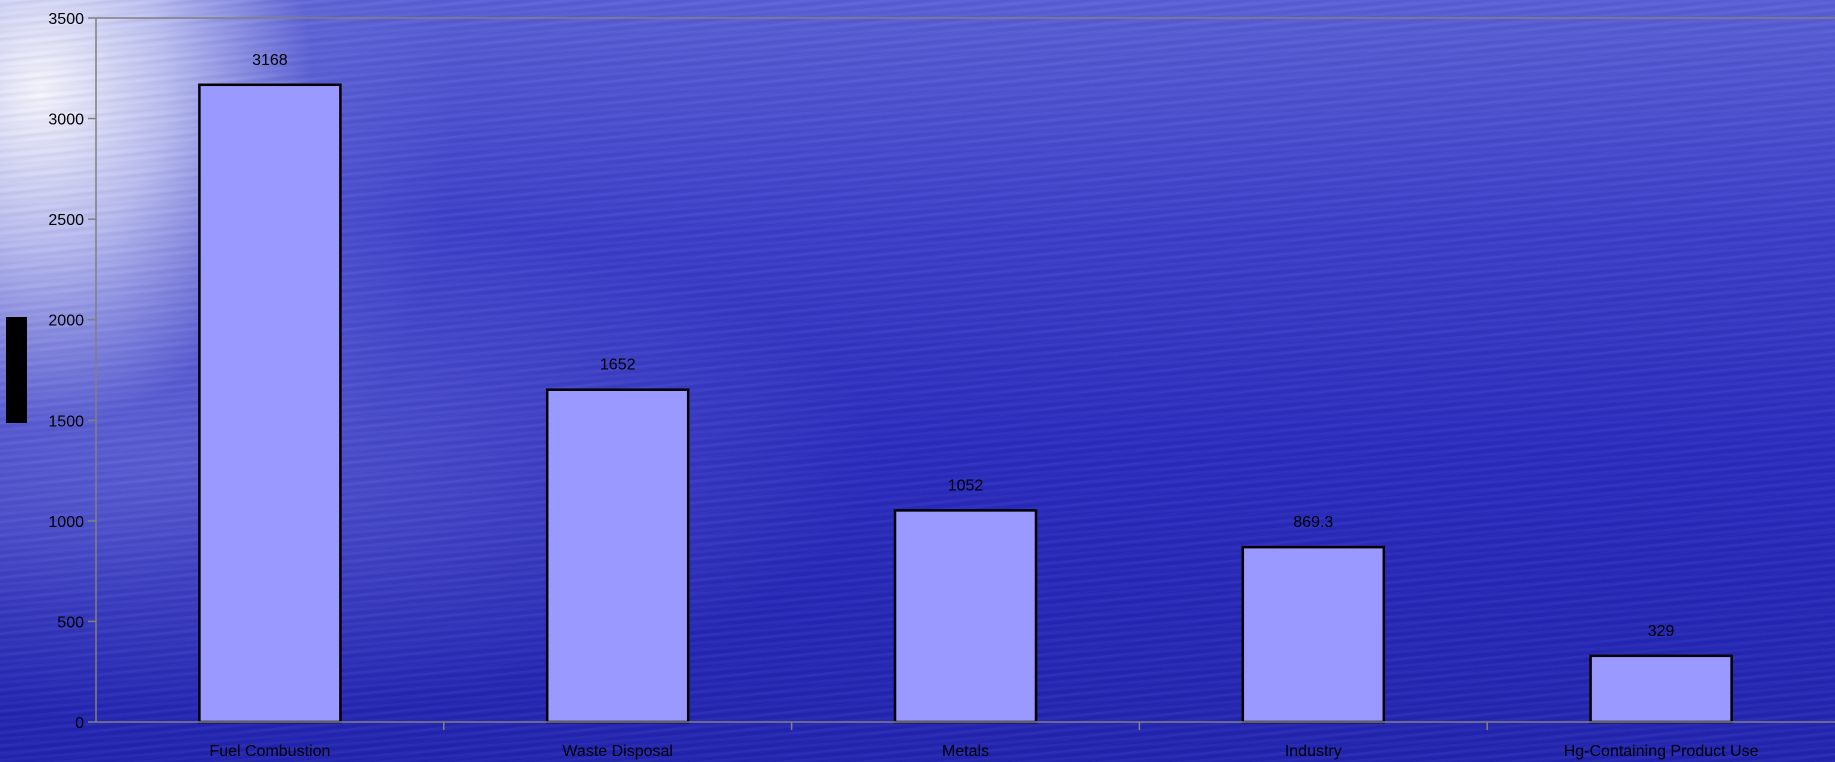 The image size is (1835, 762). I want to click on left-black-marker, so click(16, 370).